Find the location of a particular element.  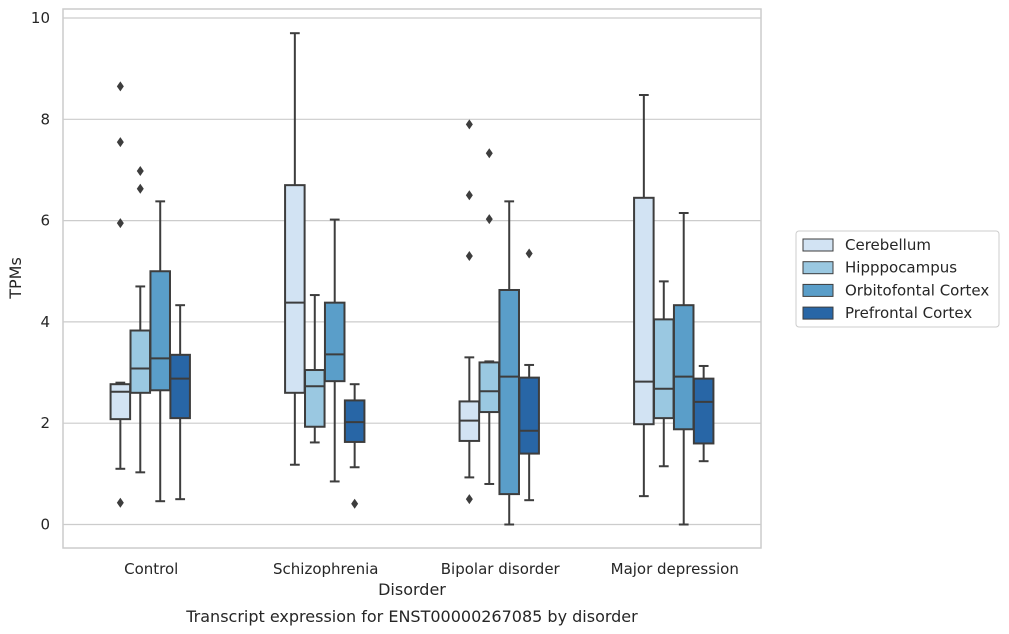

x-tick-label: Bipolar disorder is located at coordinates (501, 569).